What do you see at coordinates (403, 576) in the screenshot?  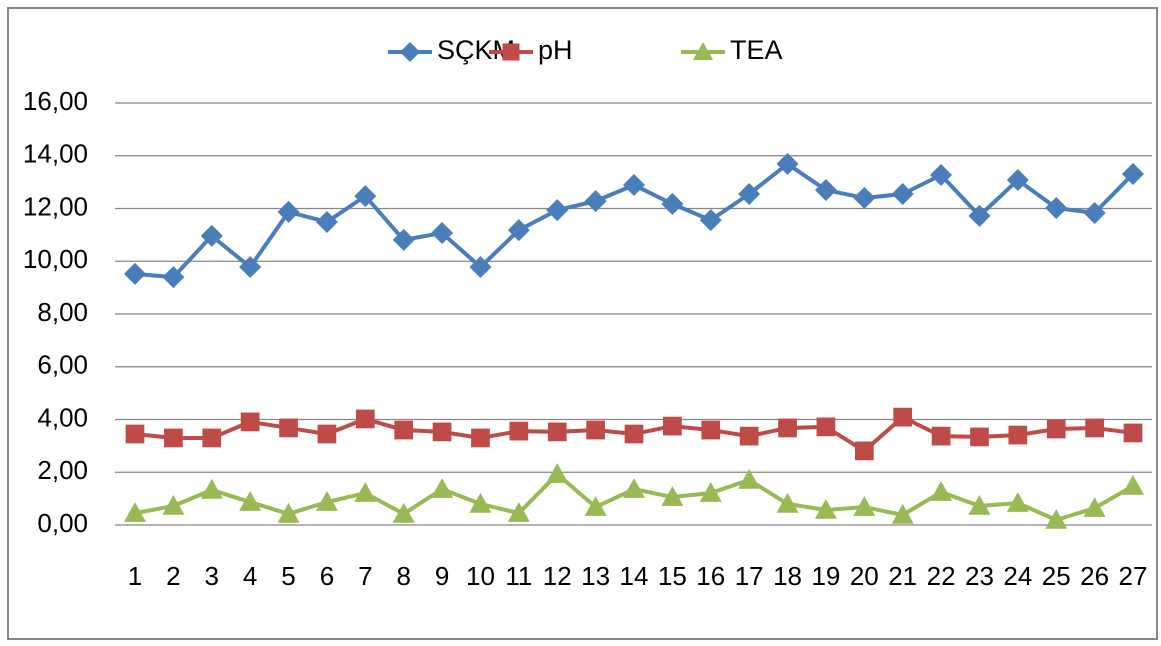 I see `x-tick-label: 8` at bounding box center [403, 576].